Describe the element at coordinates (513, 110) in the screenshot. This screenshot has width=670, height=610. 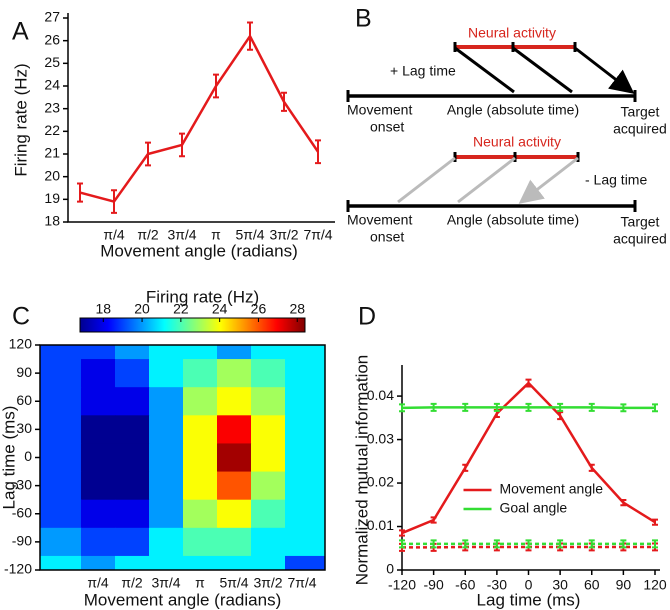
I see `axis-label: Angle (absolute time)` at that location.